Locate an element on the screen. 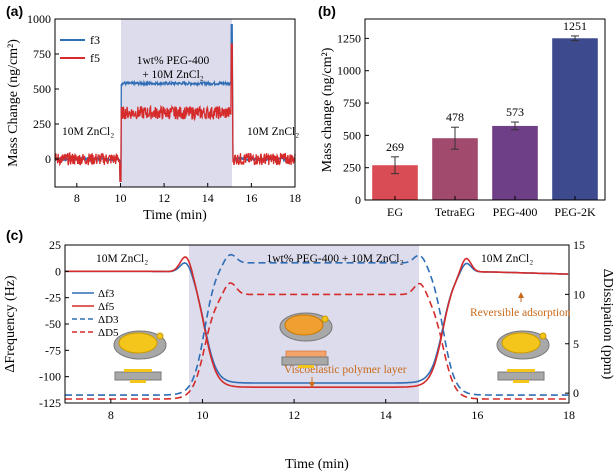 The width and height of the screenshot is (614, 474). b-value-label-PEG-400: 573 is located at coordinates (515, 112).